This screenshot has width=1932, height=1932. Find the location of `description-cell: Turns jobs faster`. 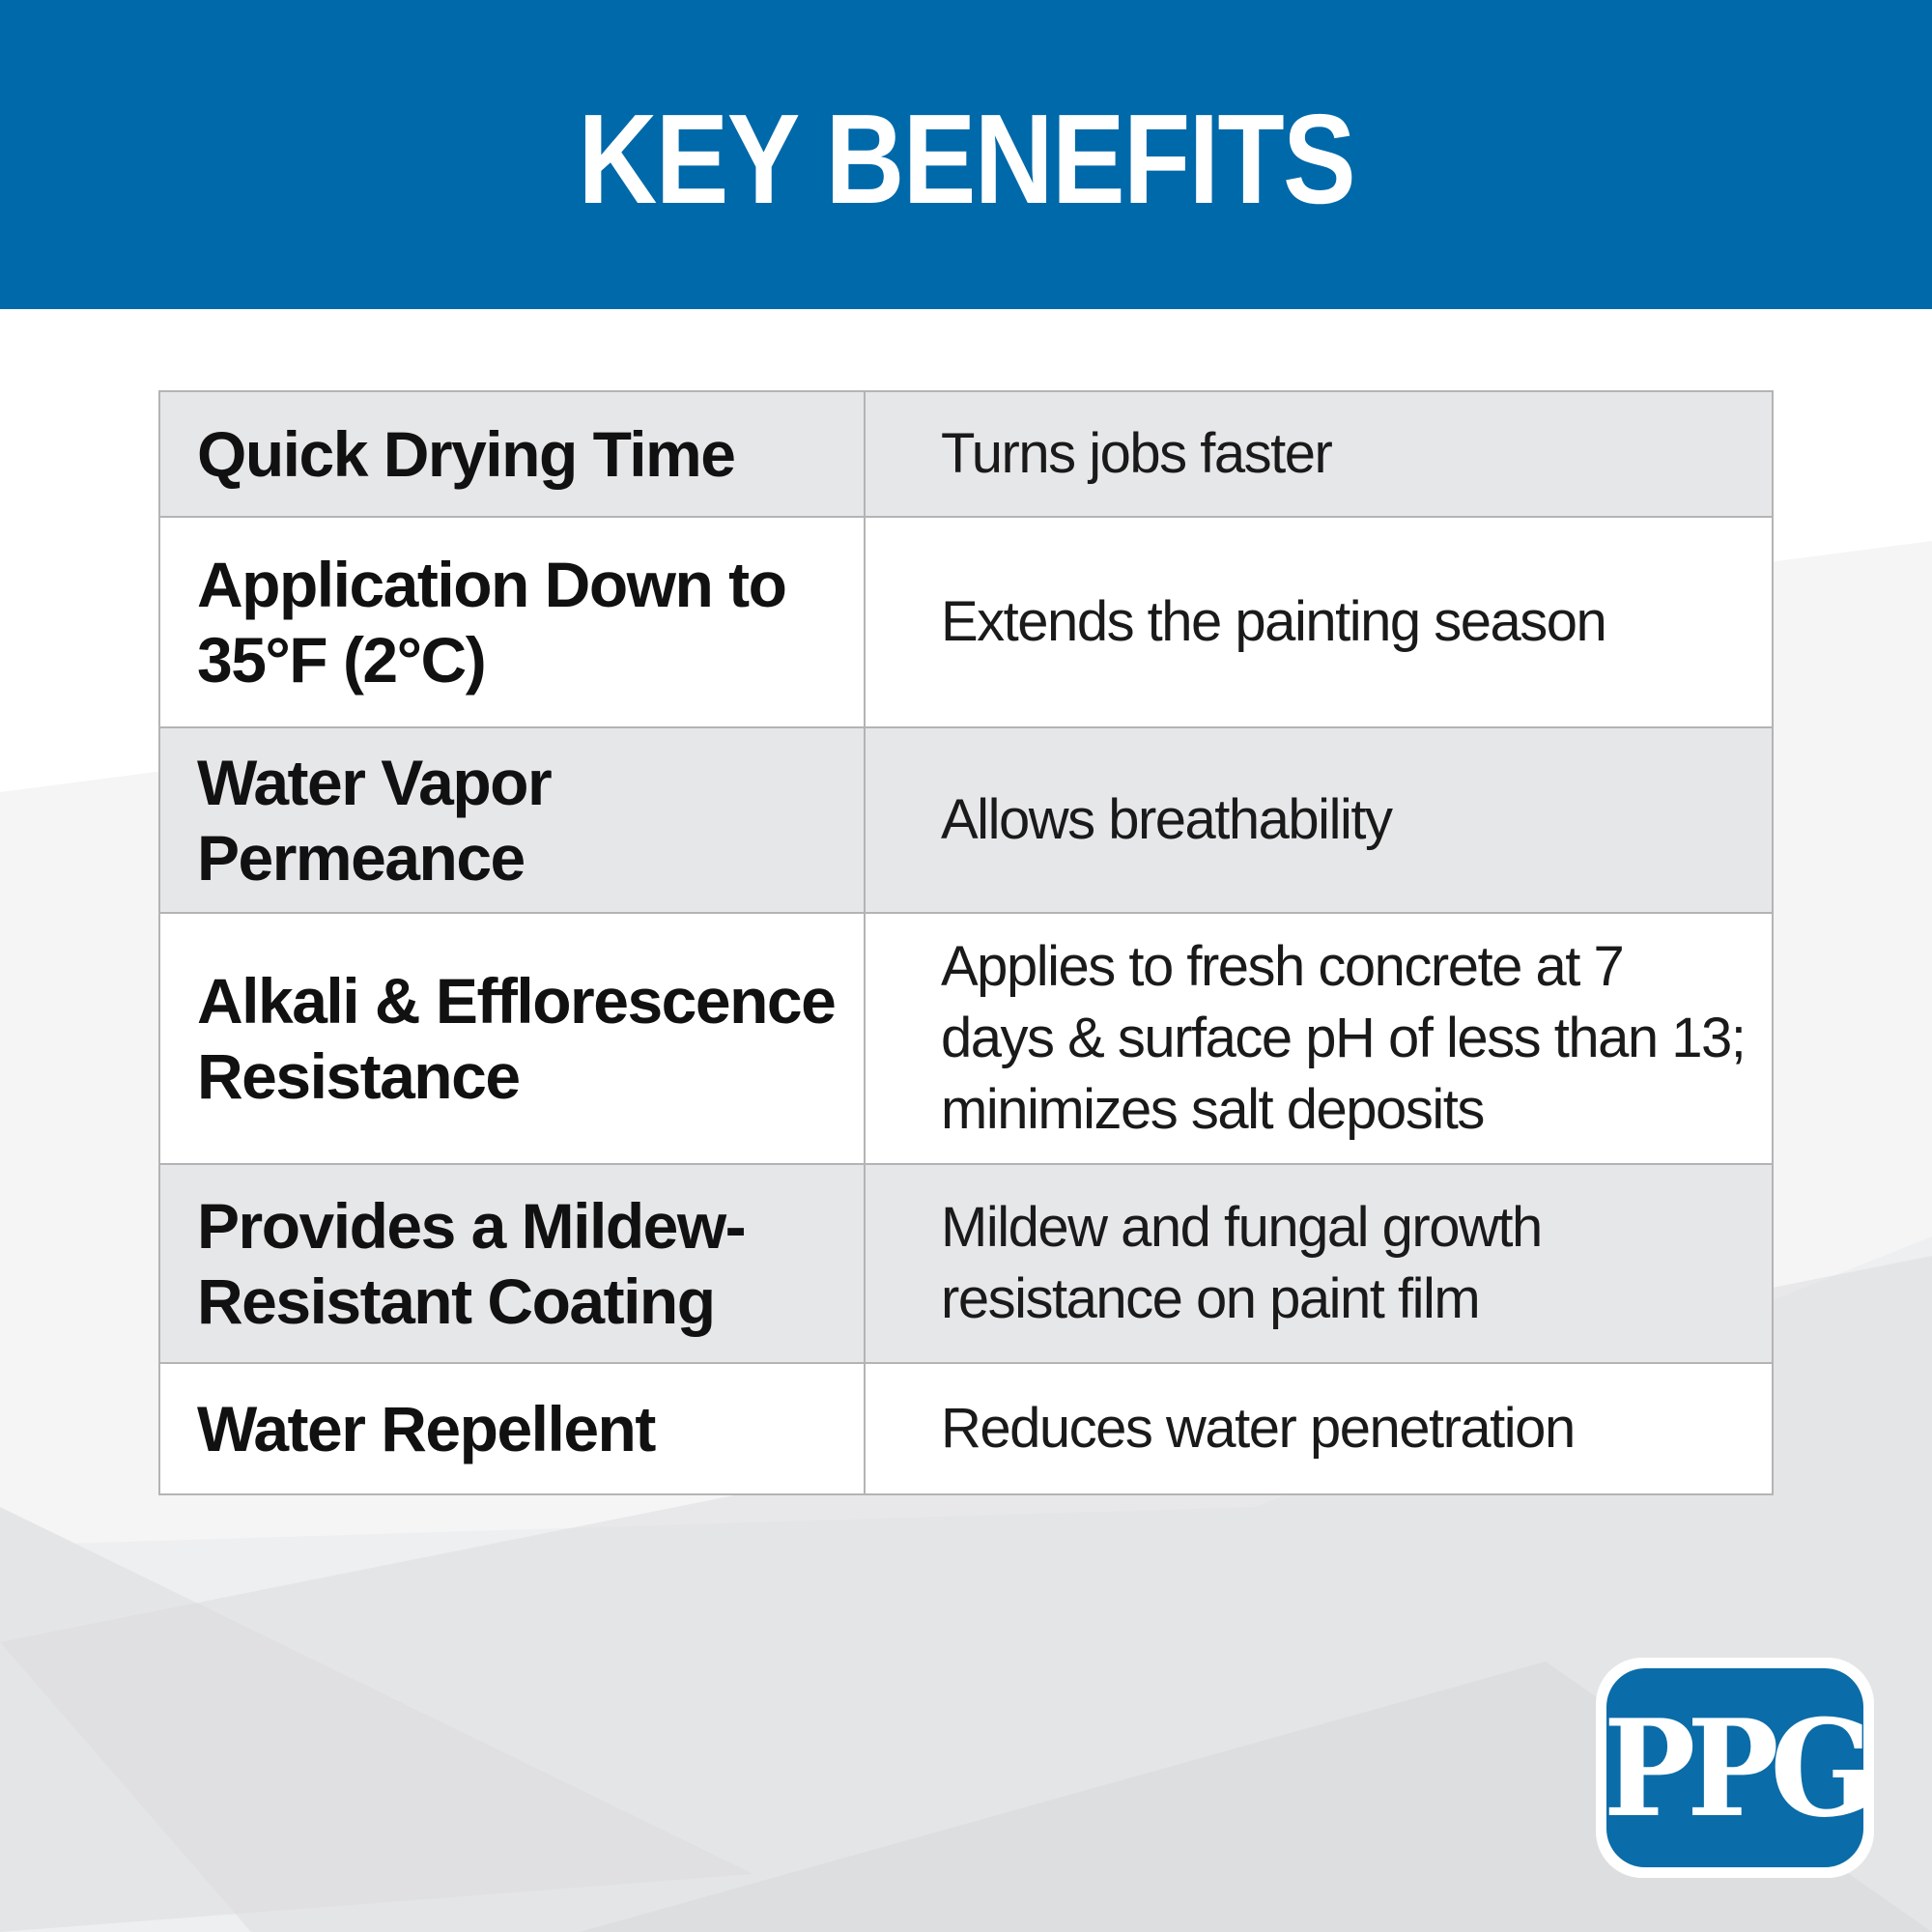

description-cell: Turns jobs faster is located at coordinates (1319, 454).